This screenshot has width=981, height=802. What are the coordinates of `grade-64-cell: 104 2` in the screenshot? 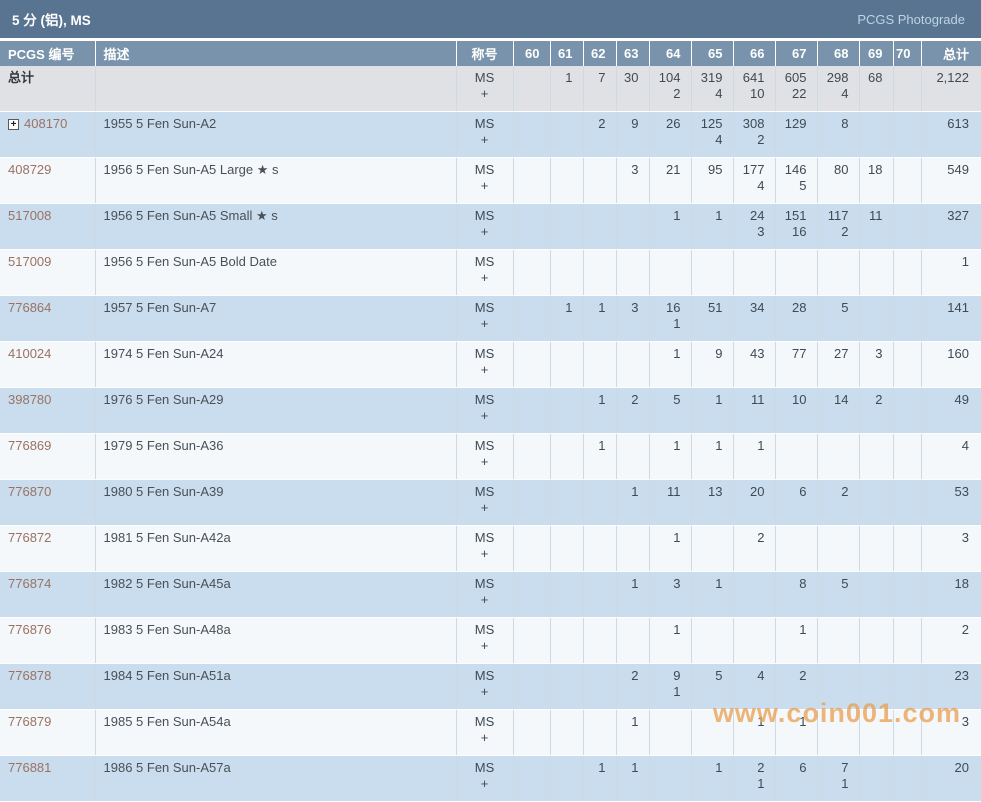 It's located at (670, 89).